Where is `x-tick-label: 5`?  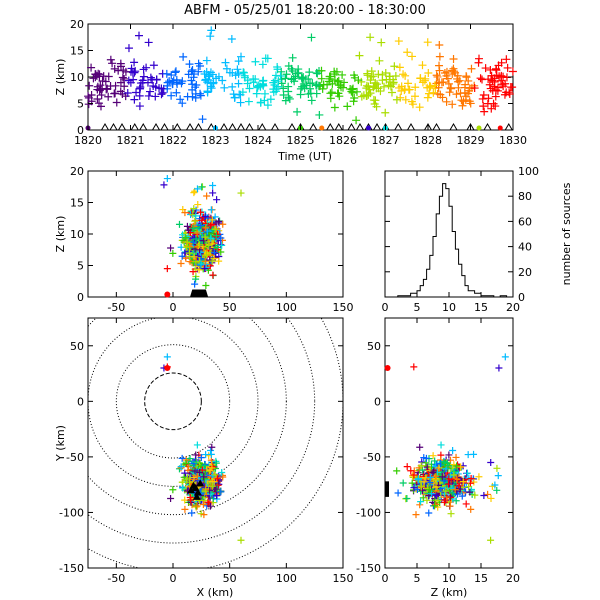
x-tick-label: 5 is located at coordinates (417, 307).